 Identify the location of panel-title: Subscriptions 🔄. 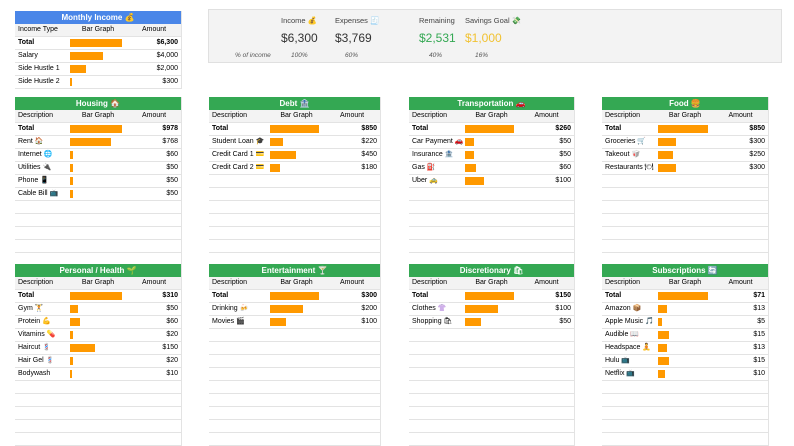
(685, 270).